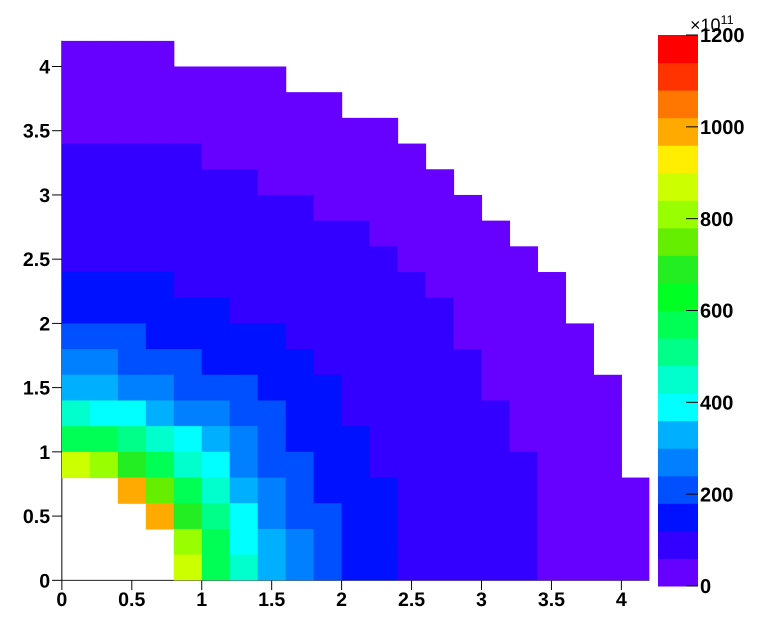 The width and height of the screenshot is (768, 618). Describe the element at coordinates (44, 195) in the screenshot. I see `y-tick-label: 3` at that location.